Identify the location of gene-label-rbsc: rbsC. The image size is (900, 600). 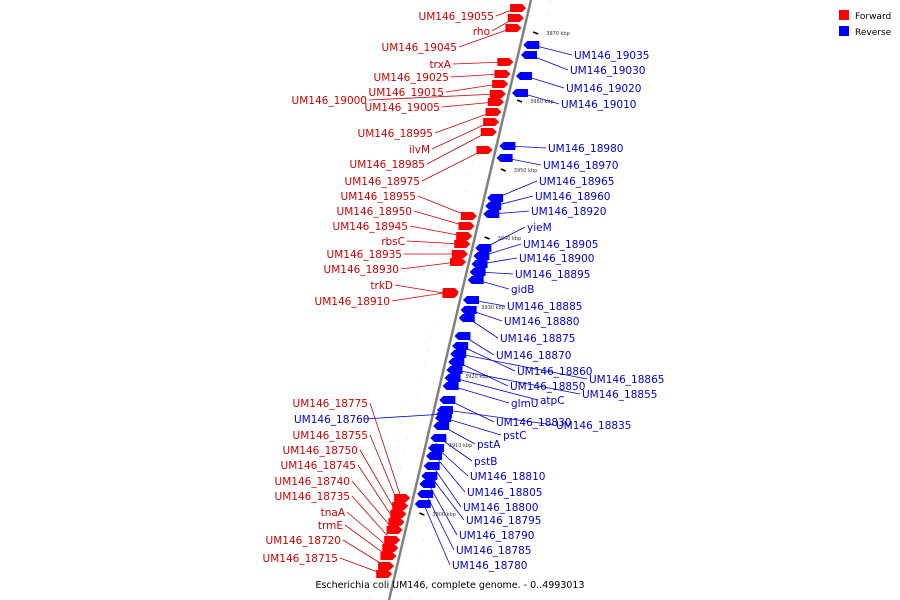
(393, 242).